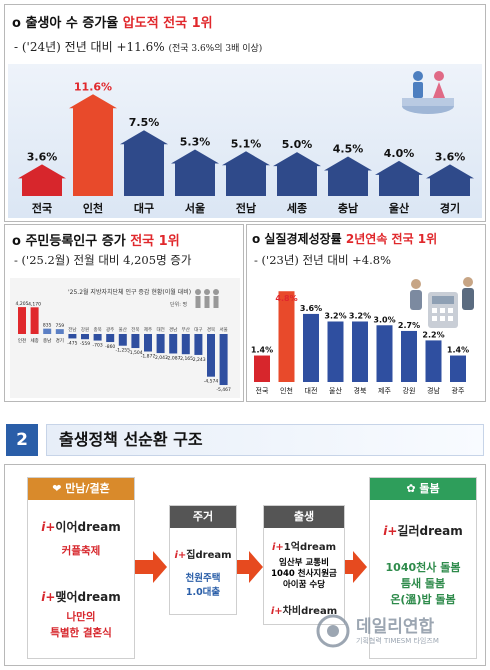 This screenshot has width=490, height=670. What do you see at coordinates (360, 315) in the screenshot?
I see `growth-value-label-4: 3.2%` at bounding box center [360, 315].